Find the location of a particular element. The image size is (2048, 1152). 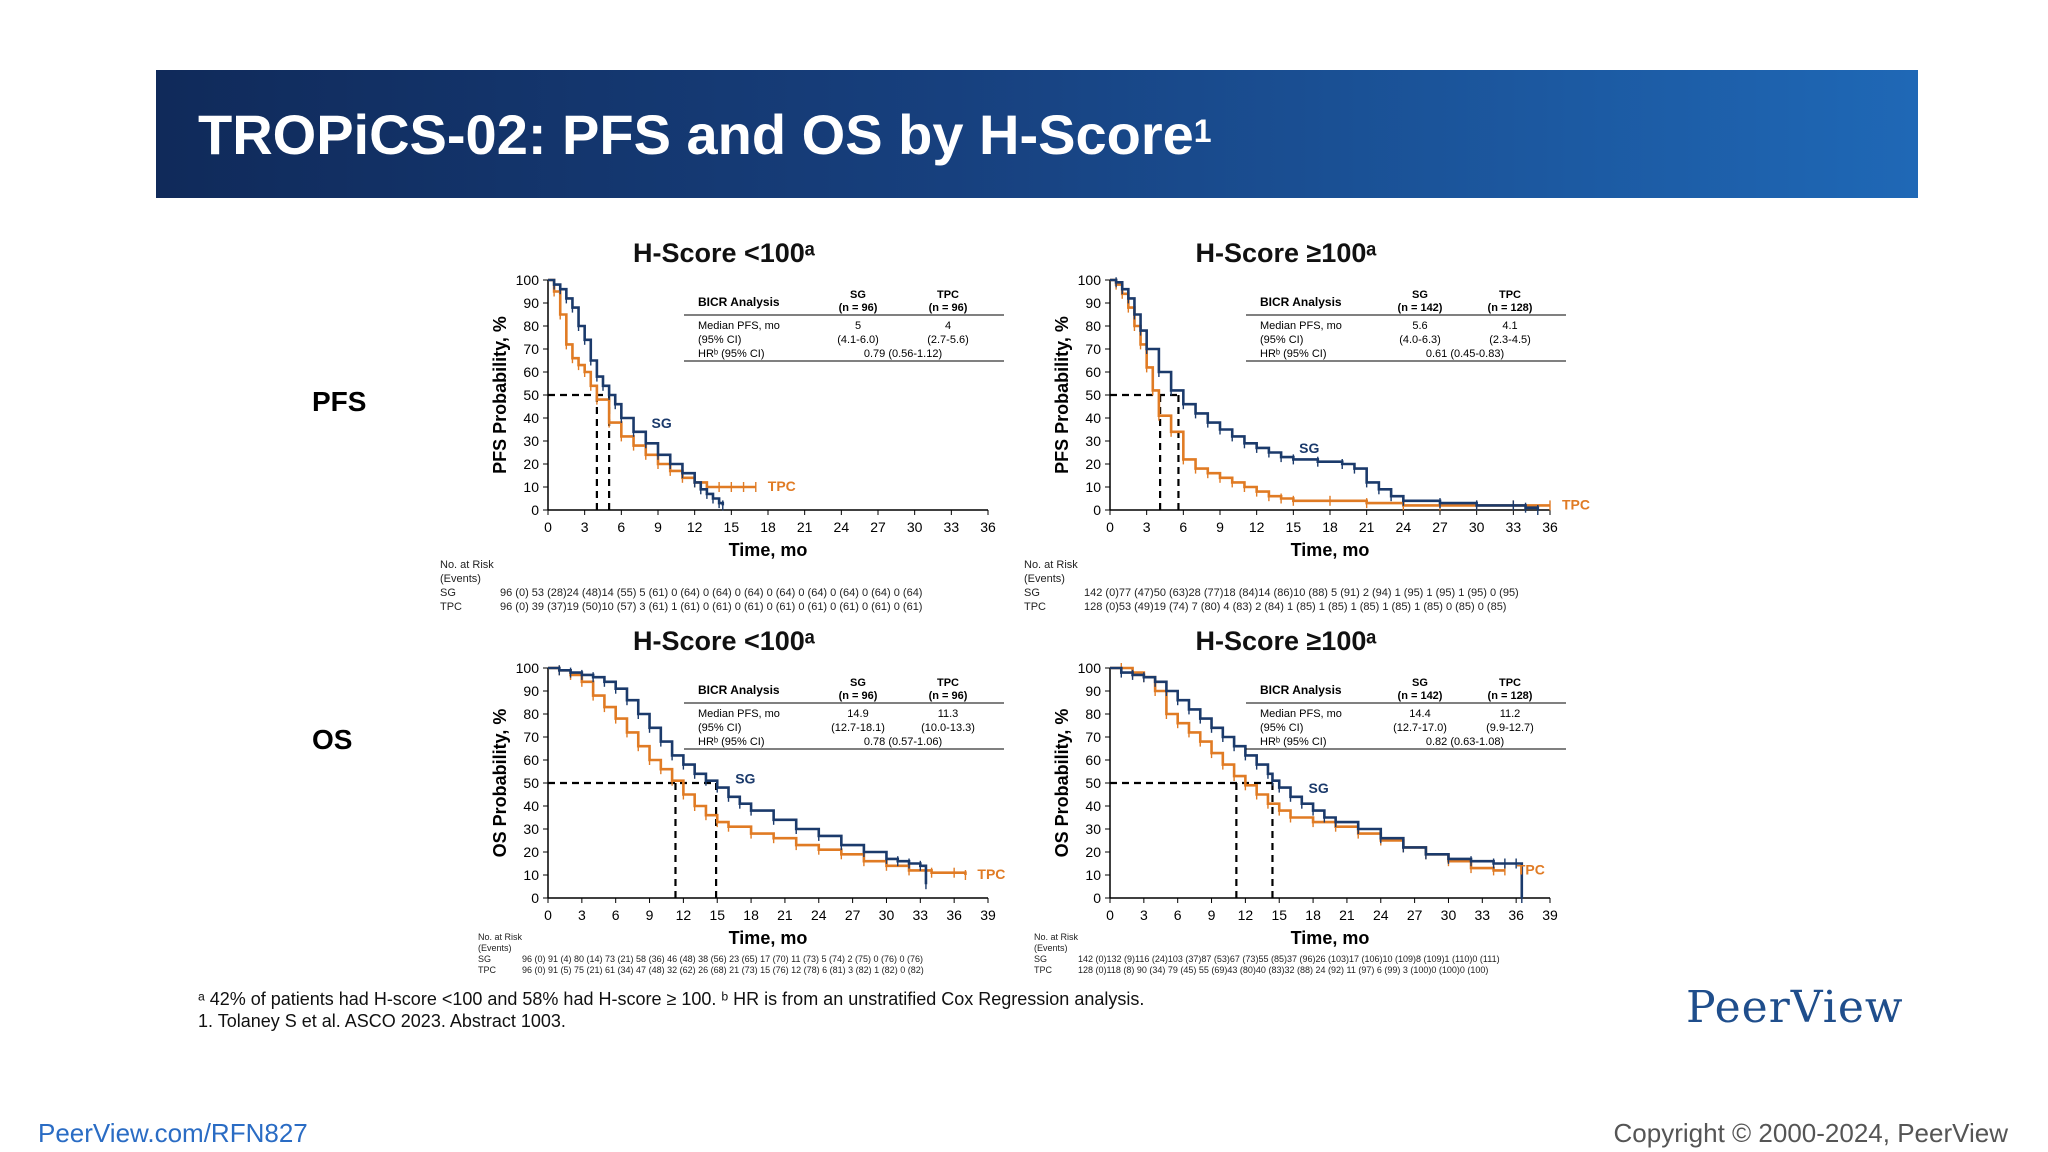

bicr-hazard-ratio: 0.61 (0.45-0.83) is located at coordinates (1465, 354).